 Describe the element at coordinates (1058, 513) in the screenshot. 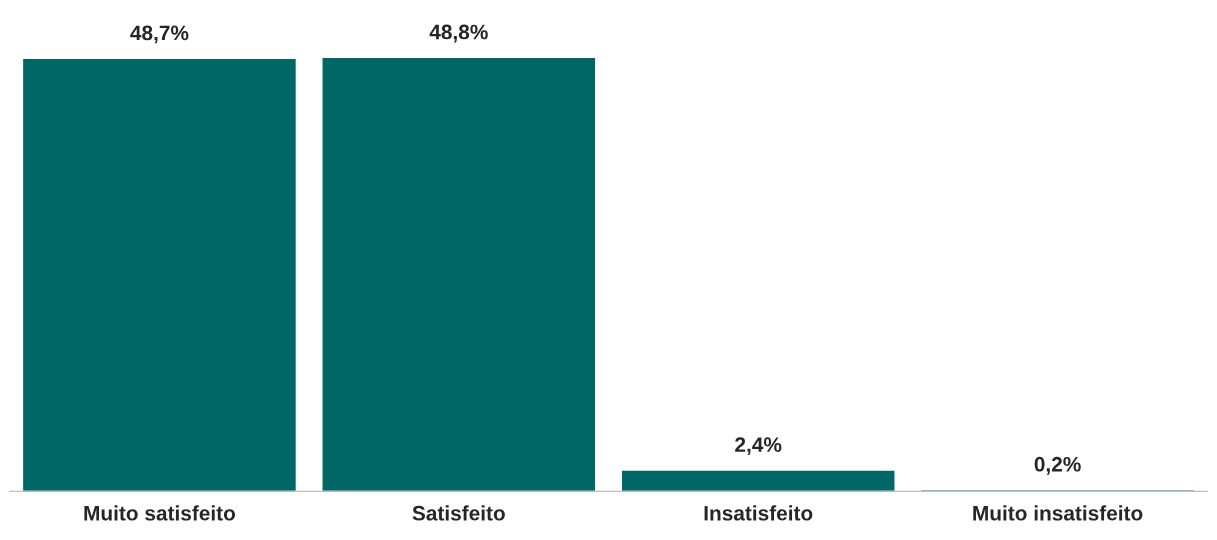

I see `x-tick-label: Muito insatisfeito` at that location.